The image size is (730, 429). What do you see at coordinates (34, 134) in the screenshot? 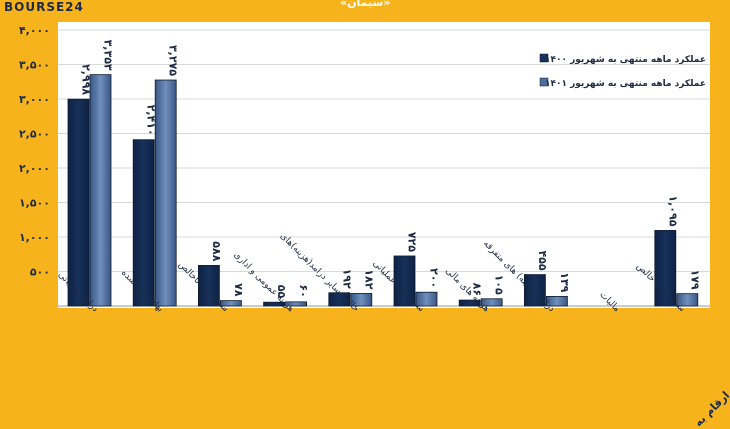
I see `y-tick-label: ۲,۵۰۰` at bounding box center [34, 134].